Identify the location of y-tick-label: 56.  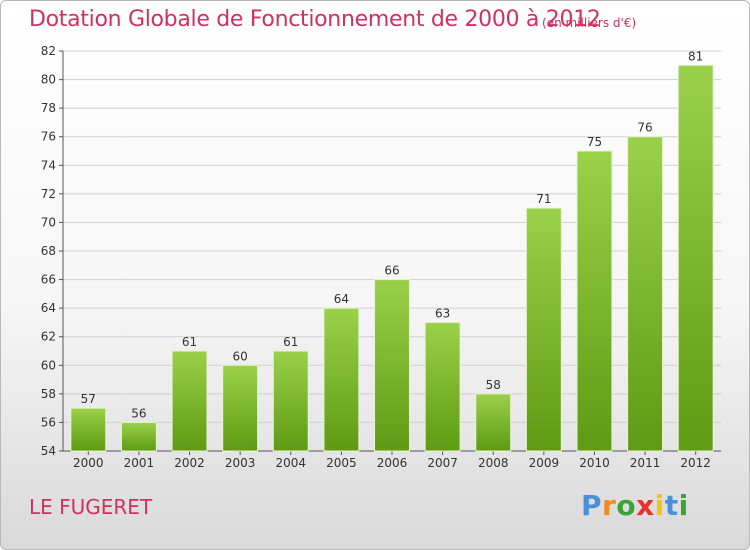
(48, 422).